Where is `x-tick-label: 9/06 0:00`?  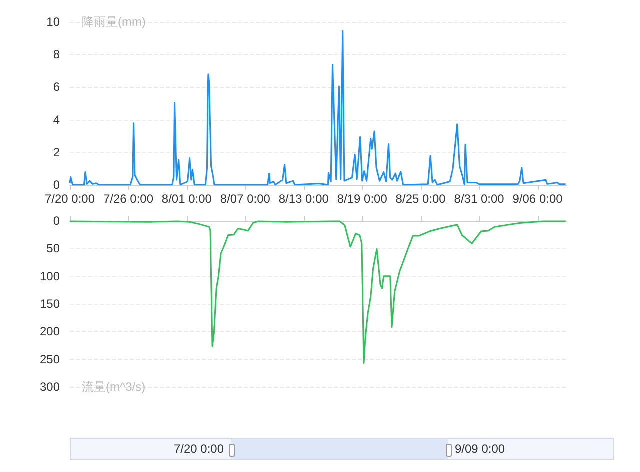
x-tick-label: 9/06 0:00 is located at coordinates (538, 199).